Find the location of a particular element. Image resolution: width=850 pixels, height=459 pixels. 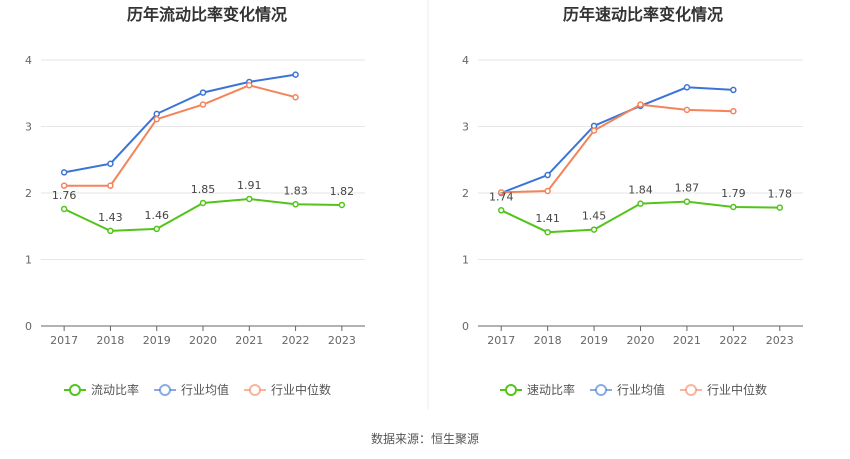

legend-label: 流动比率 is located at coordinates (115, 389).